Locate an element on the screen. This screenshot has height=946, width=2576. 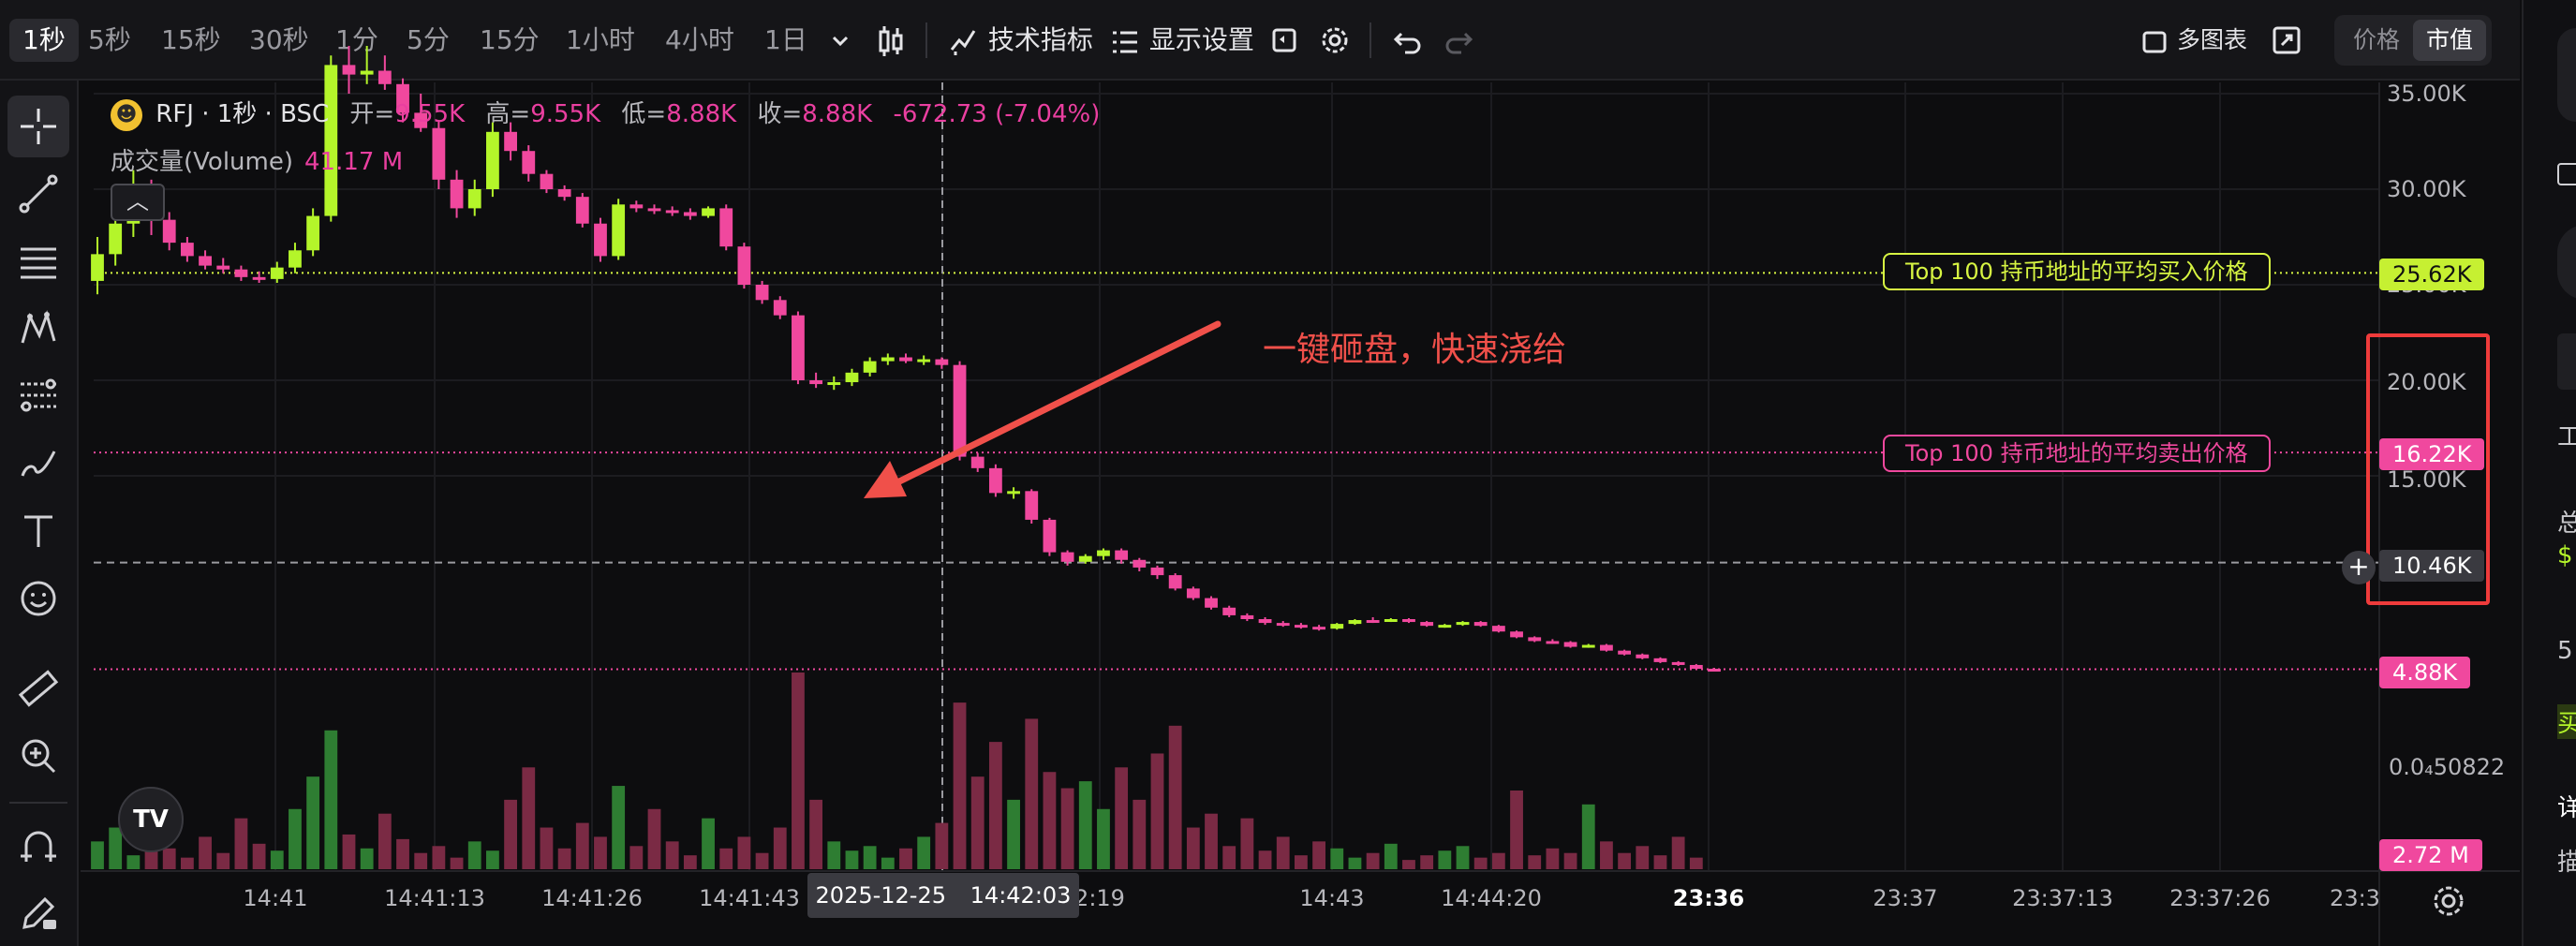
symbol-label: RFJ · 1秒 · BSC is located at coordinates (242, 114).